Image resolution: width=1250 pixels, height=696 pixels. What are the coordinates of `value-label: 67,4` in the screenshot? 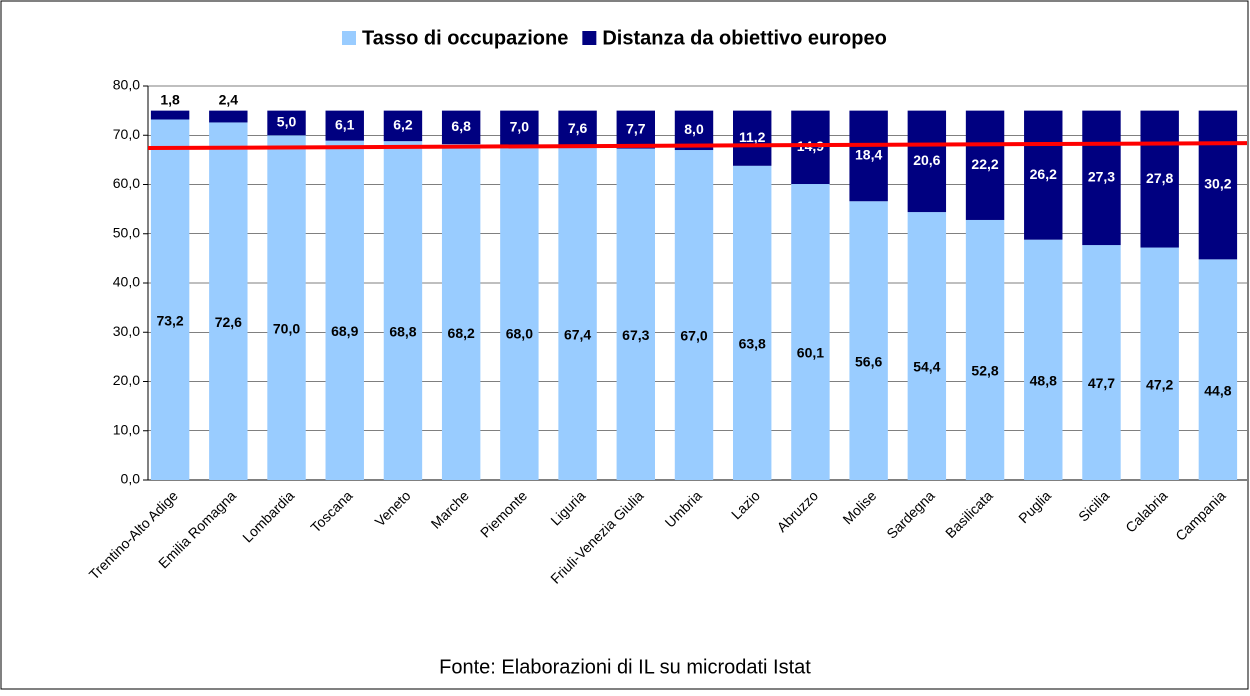 It's located at (577, 335).